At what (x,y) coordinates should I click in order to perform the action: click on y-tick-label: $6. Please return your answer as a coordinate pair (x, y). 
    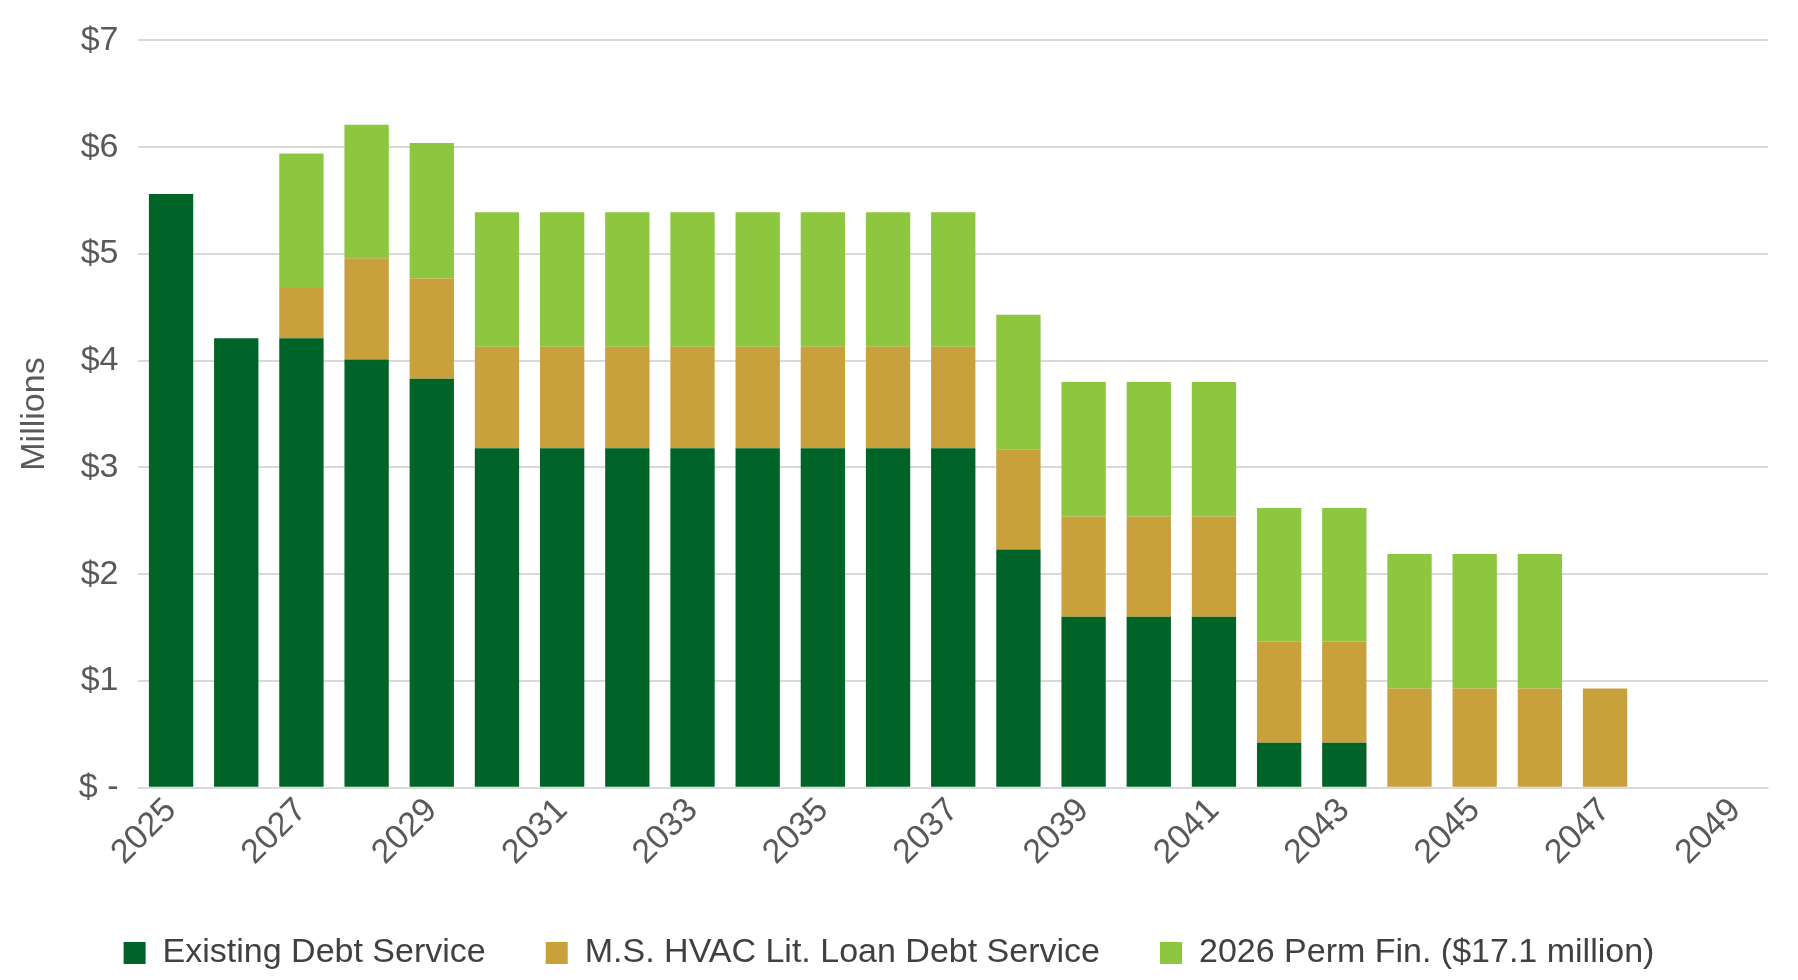
    Looking at the image, I should click on (99, 144).